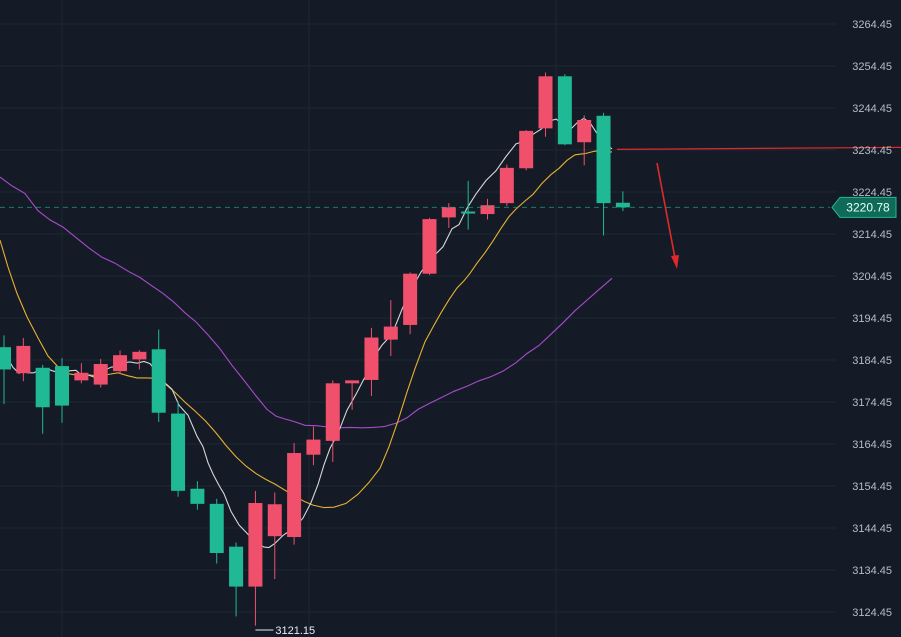 The height and width of the screenshot is (637, 901). What do you see at coordinates (872, 67) in the screenshot?
I see `y-tick-label: 3254.45` at bounding box center [872, 67].